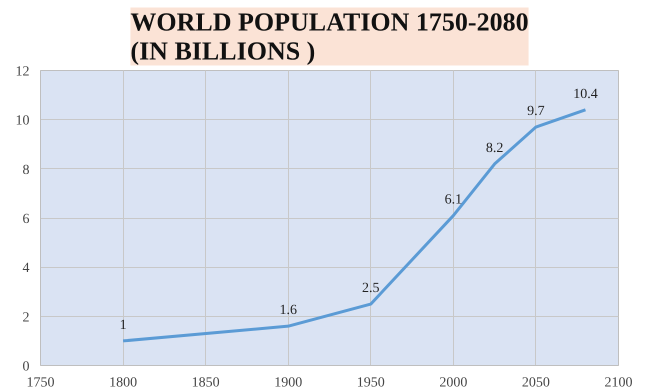 This screenshot has width=646, height=389. I want to click on y-tick-label: 8, so click(26, 170).